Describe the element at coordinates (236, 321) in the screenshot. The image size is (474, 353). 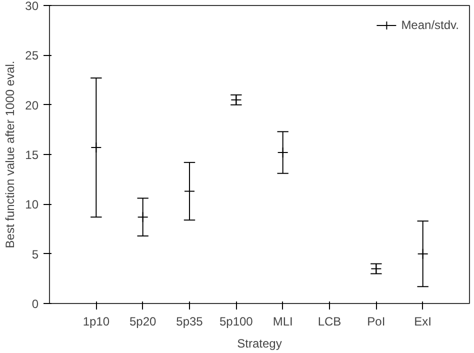
I see `x-tick-label: 5p100` at that location.